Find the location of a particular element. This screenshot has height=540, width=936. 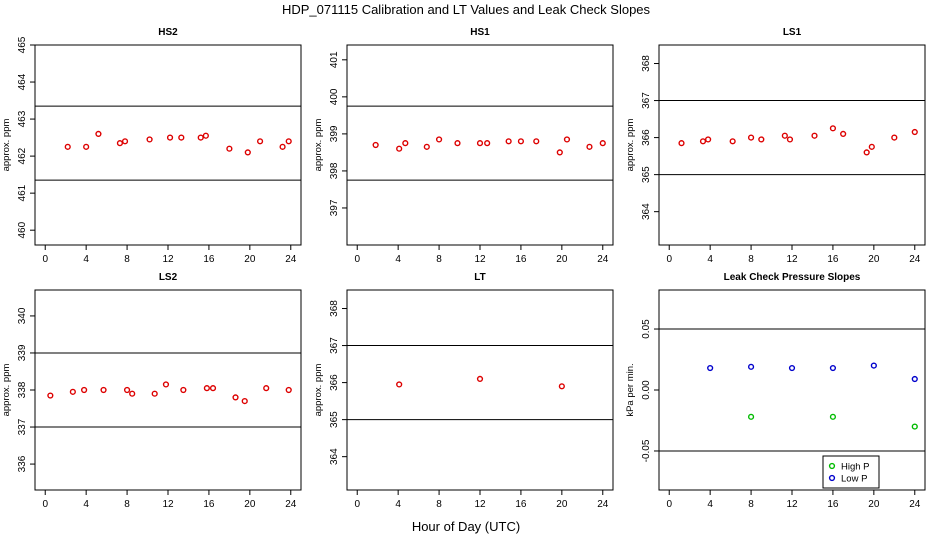

hs1-x-tick-label: 0 is located at coordinates (357, 259).